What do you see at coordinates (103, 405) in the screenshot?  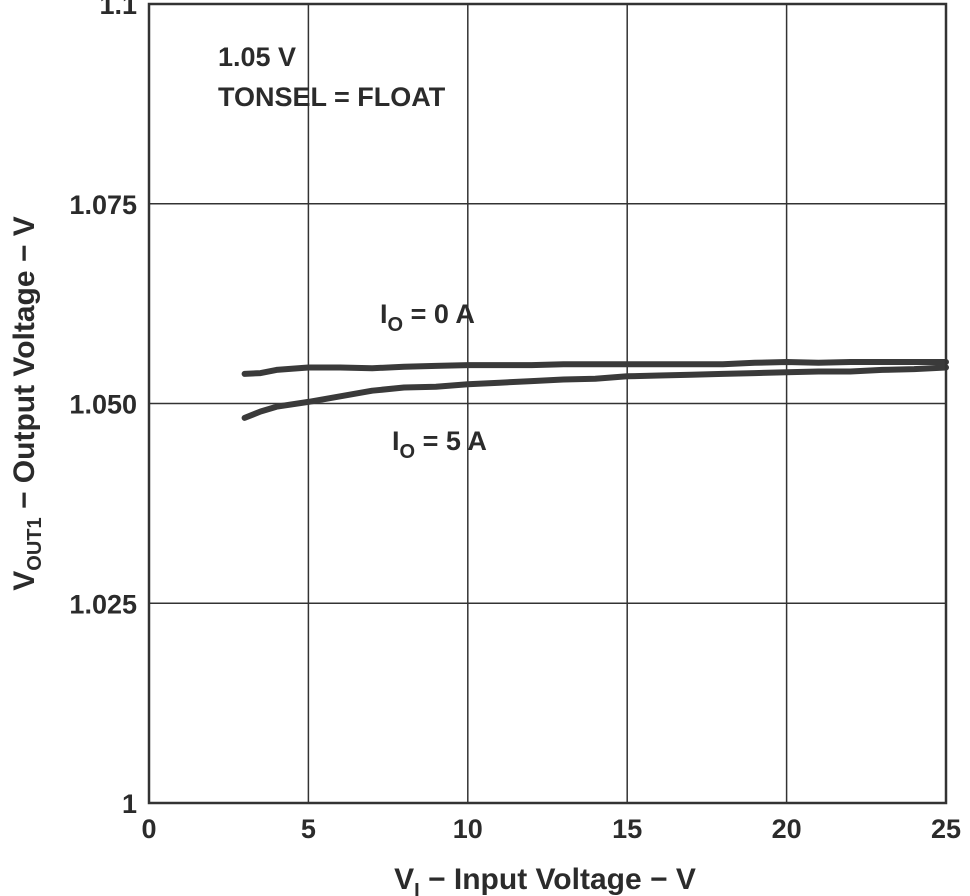 I see `y-tick-label: 1.050` at bounding box center [103, 405].